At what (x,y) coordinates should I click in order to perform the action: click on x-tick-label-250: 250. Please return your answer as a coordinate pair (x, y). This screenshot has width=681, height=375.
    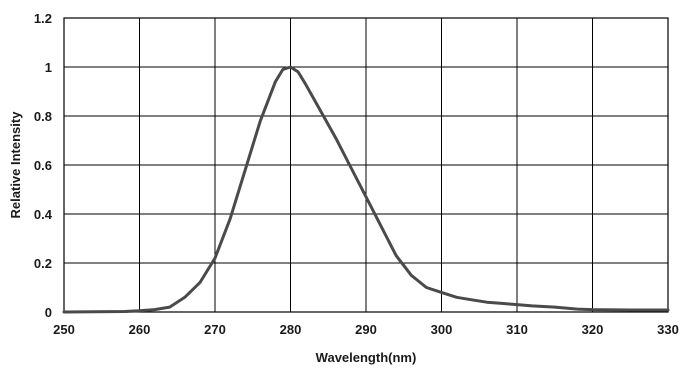
    Looking at the image, I should click on (64, 329).